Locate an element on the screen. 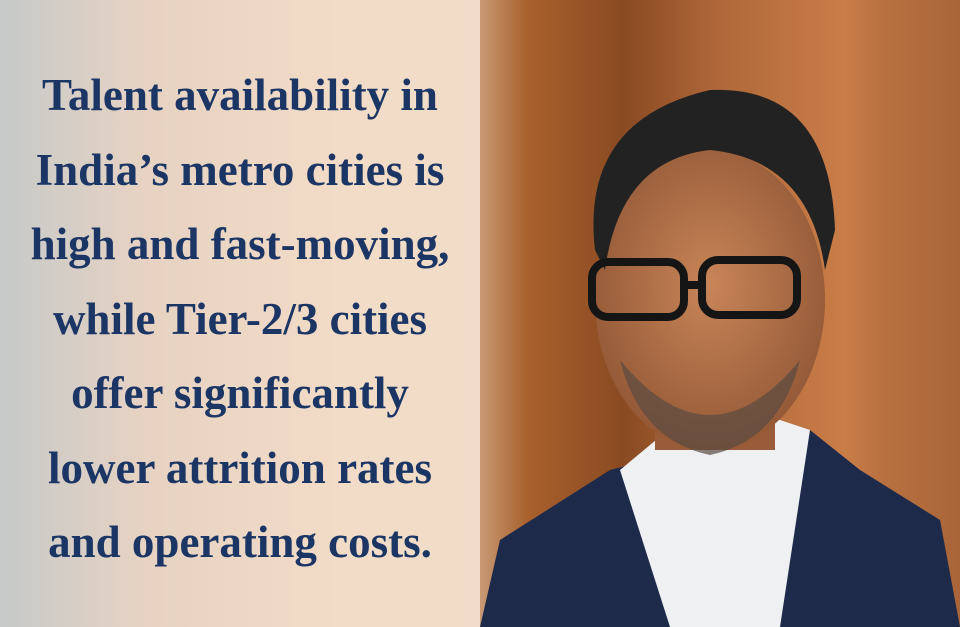  quote-line: India’s metro cities is is located at coordinates (240, 169).